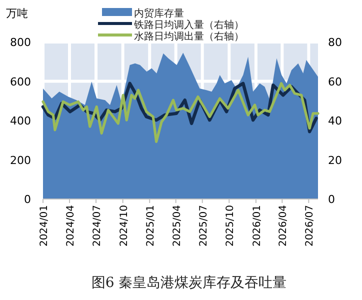 Image resolution: width=362 pixels, height=300 pixels. Describe the element at coordinates (335, 81) in the screenshot. I see `y2-tick-label: 60` at that location.